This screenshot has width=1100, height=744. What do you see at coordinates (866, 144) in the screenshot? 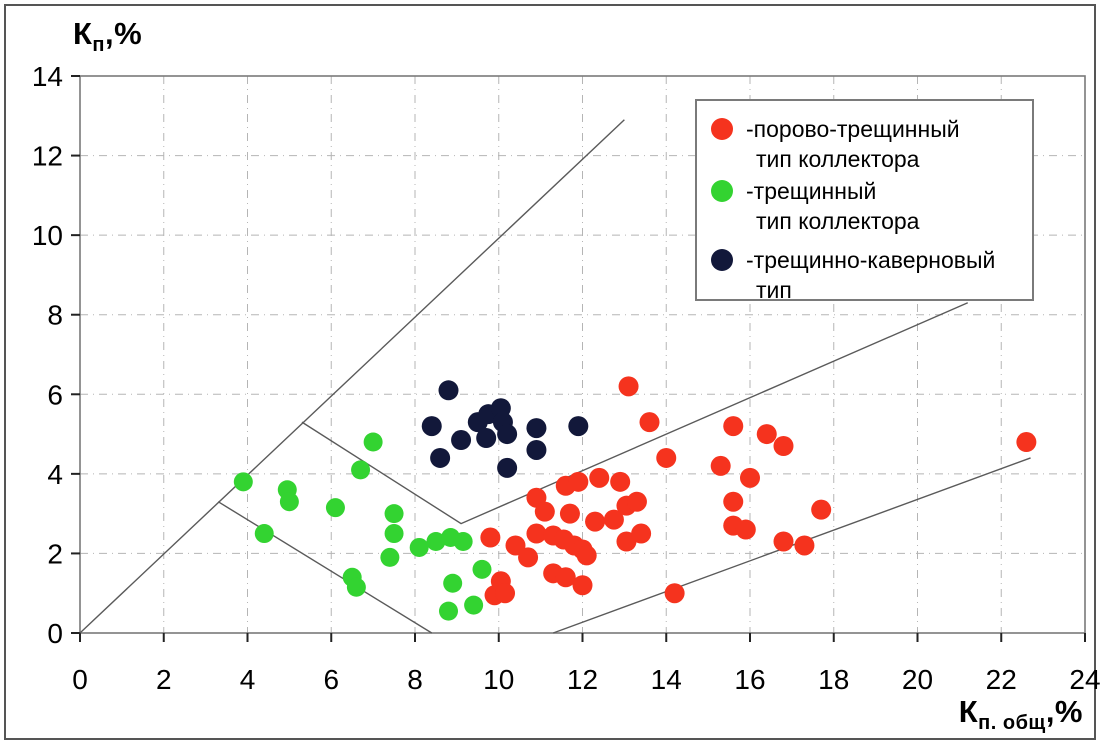
I see `legend-entry-poro-fracture: -порово-трещинный тип коллектора` at bounding box center [866, 144].